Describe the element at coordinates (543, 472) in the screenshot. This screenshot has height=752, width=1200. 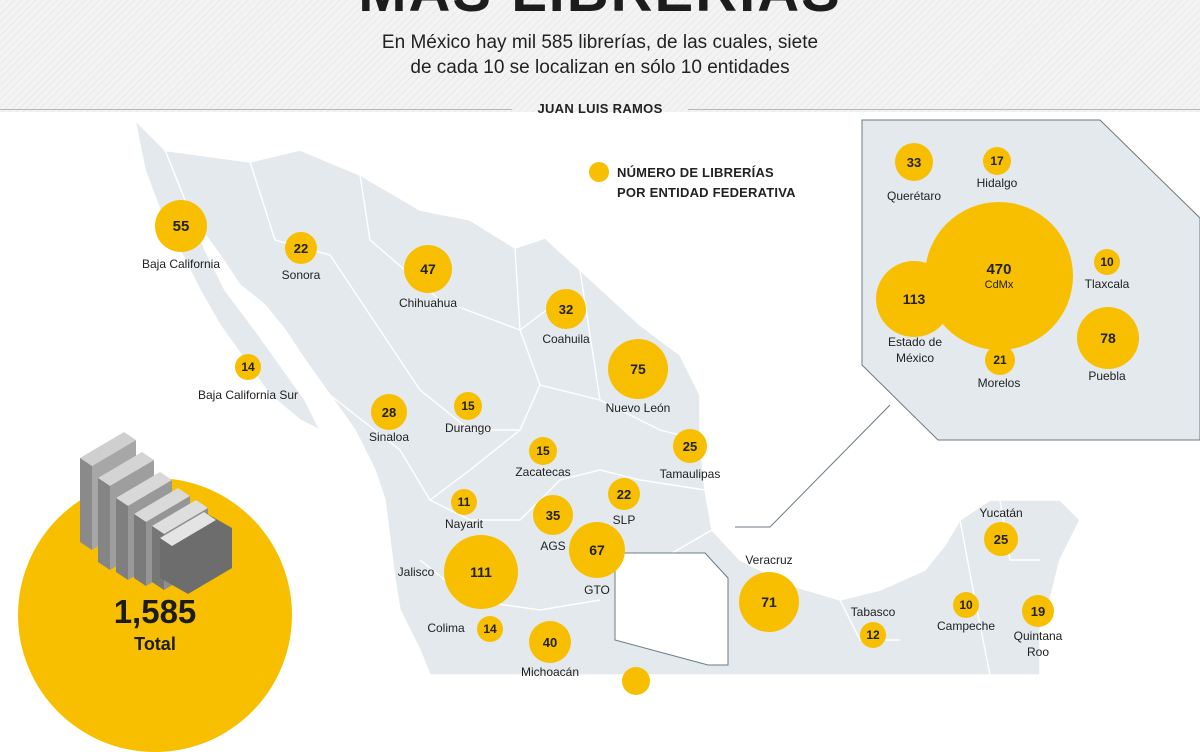
I see `label-zacatecas: Zacatecas` at that location.